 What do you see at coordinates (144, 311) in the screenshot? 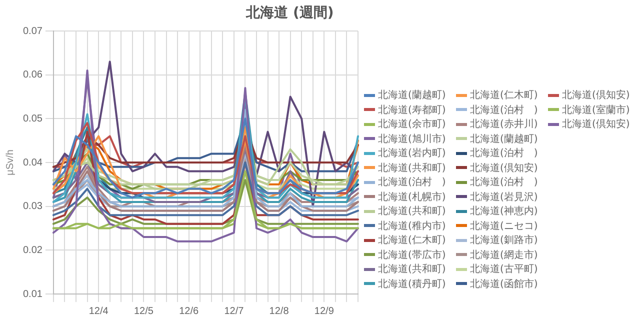
I see `x-tick-label: 12/5` at bounding box center [144, 311].